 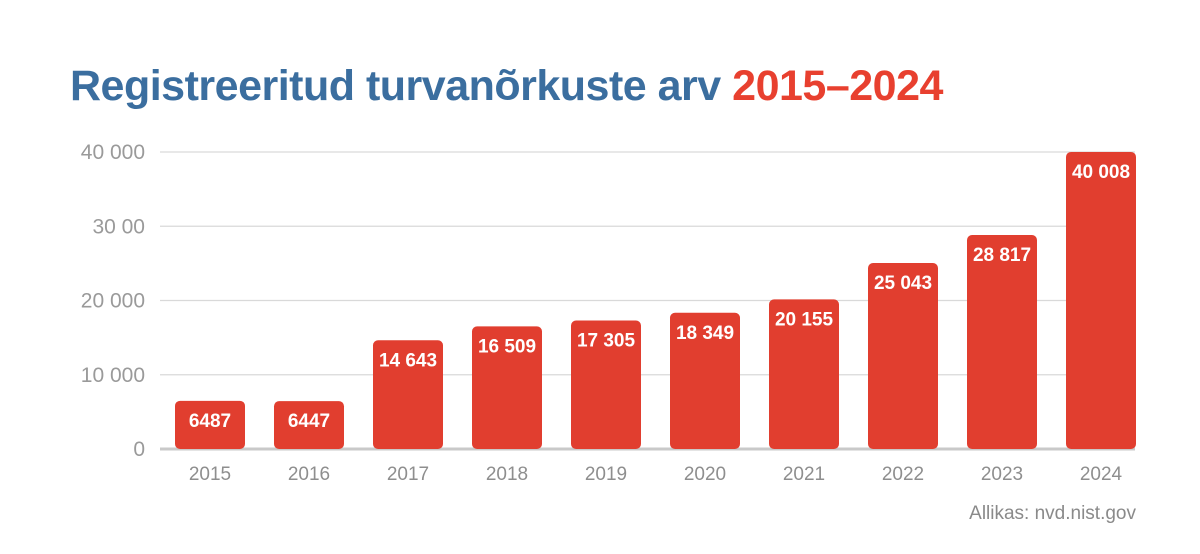 I want to click on x-category-label: 2023, so click(x=1002, y=474).